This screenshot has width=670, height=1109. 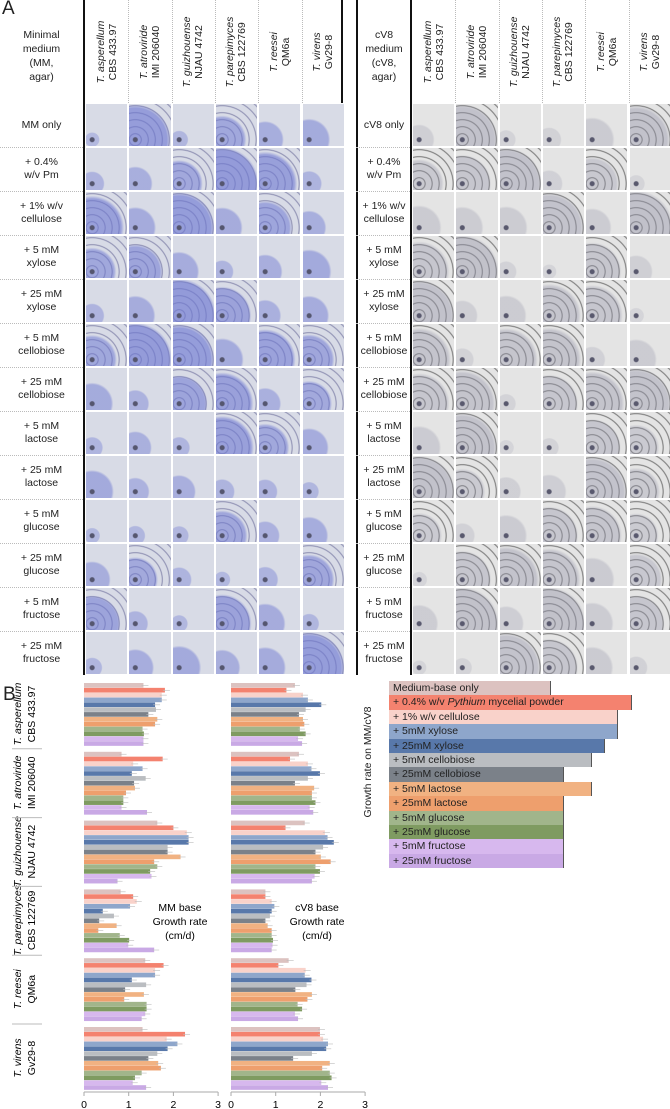 I want to click on species-name: T. atroviride, so click(x=470, y=52).